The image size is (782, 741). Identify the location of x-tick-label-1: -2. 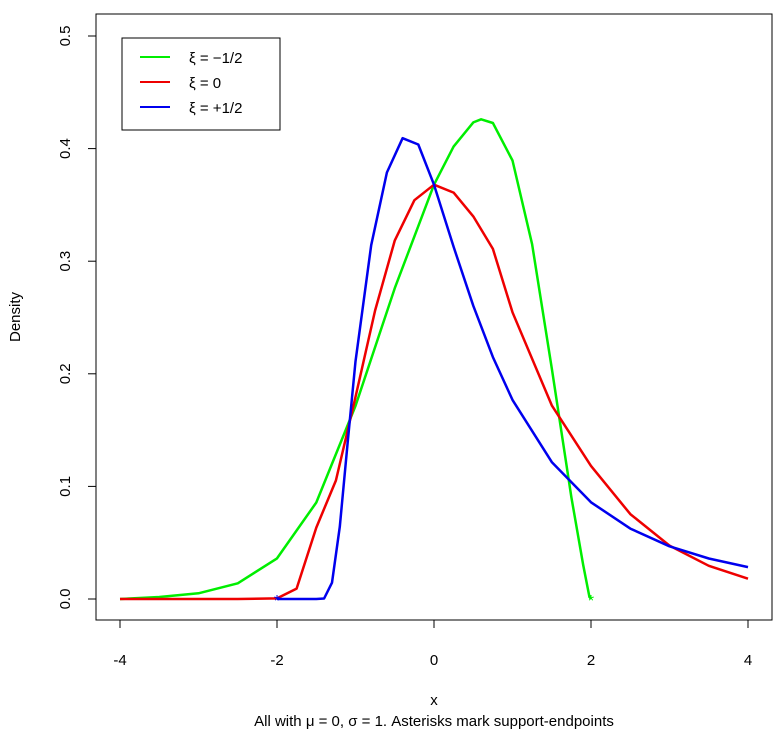
(276, 660).